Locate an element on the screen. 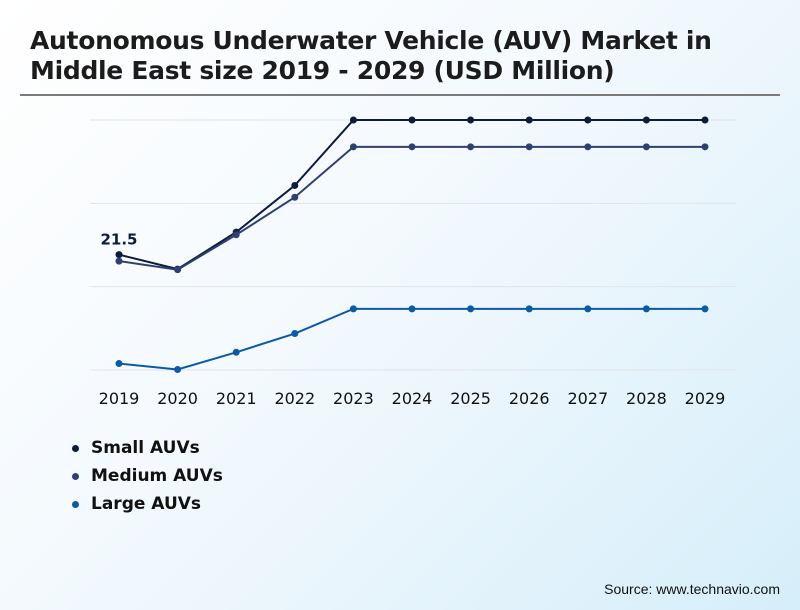 The height and width of the screenshot is (610, 800). x-tick-label: 2025 is located at coordinates (470, 398).